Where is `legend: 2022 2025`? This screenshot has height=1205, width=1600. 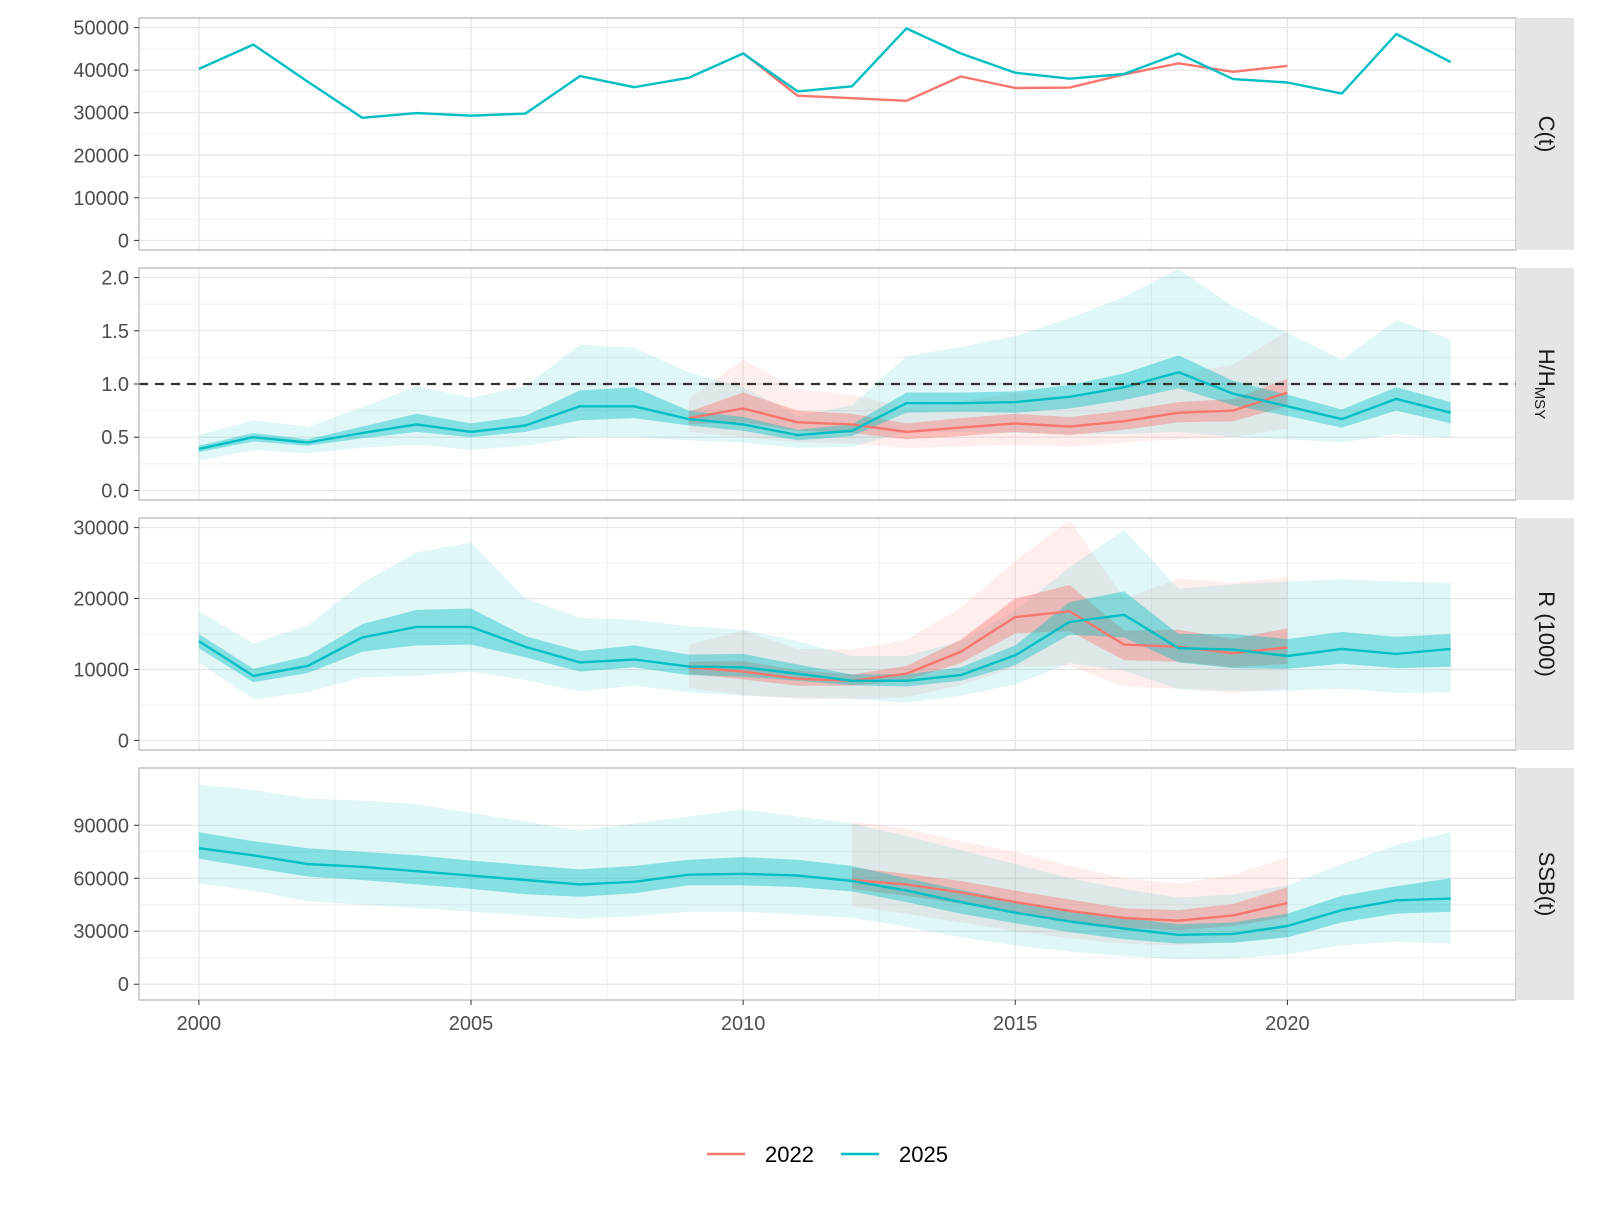 legend: 2022 2025 is located at coordinates (827, 1154).